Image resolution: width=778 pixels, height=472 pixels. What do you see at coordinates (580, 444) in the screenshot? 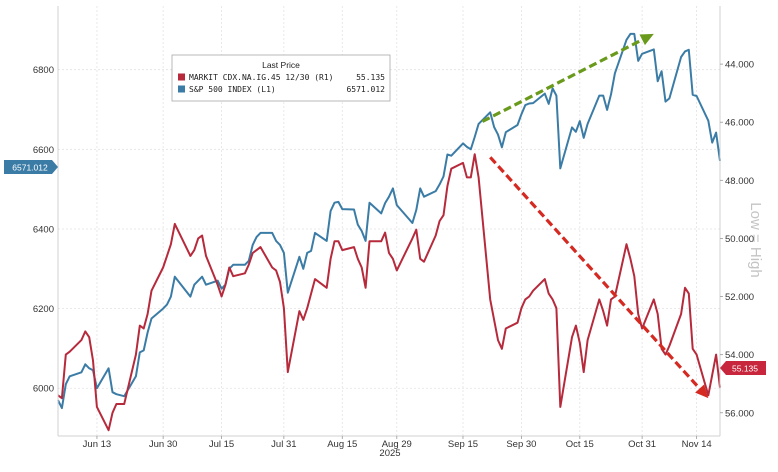
I see `x-tick-label: Oct 15` at bounding box center [580, 444].